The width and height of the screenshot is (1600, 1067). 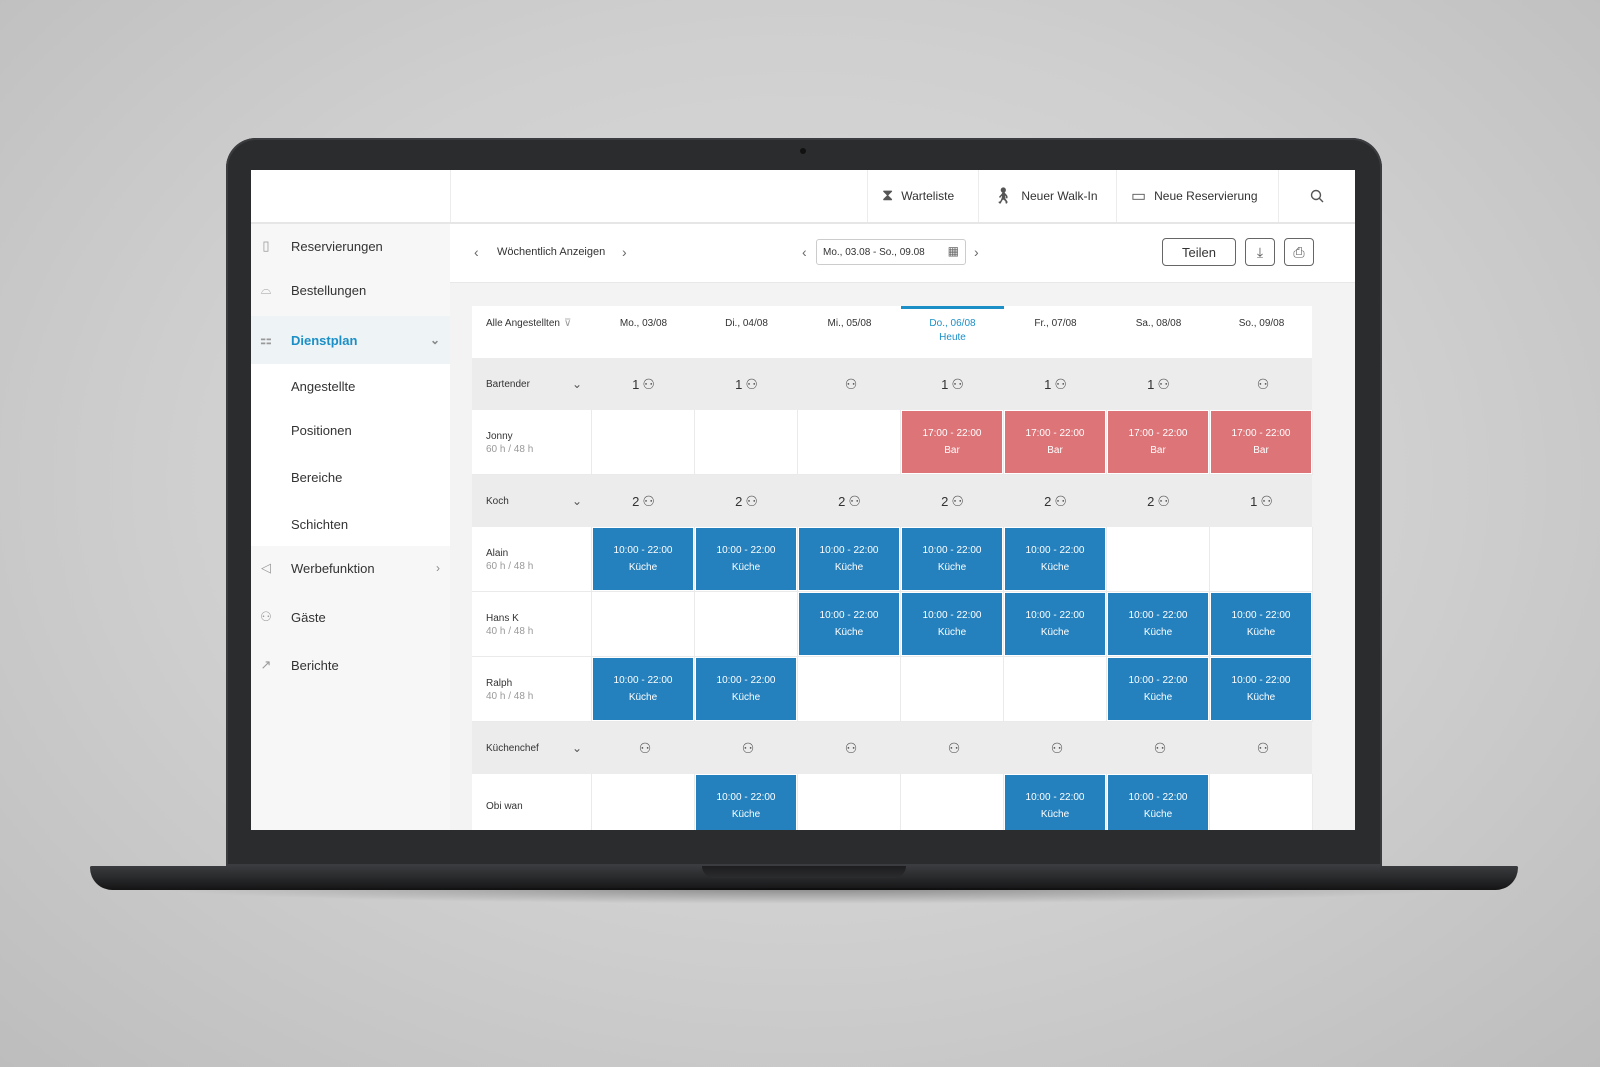 I want to click on week-next-button: ›, so click(x=976, y=252).